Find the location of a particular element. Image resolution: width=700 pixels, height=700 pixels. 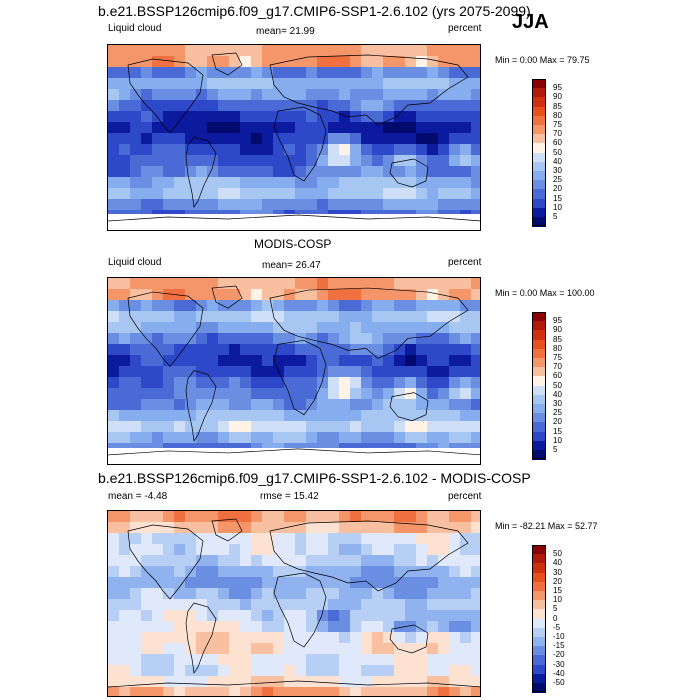

colorbar-tick-label: 70 is located at coordinates (557, 134).